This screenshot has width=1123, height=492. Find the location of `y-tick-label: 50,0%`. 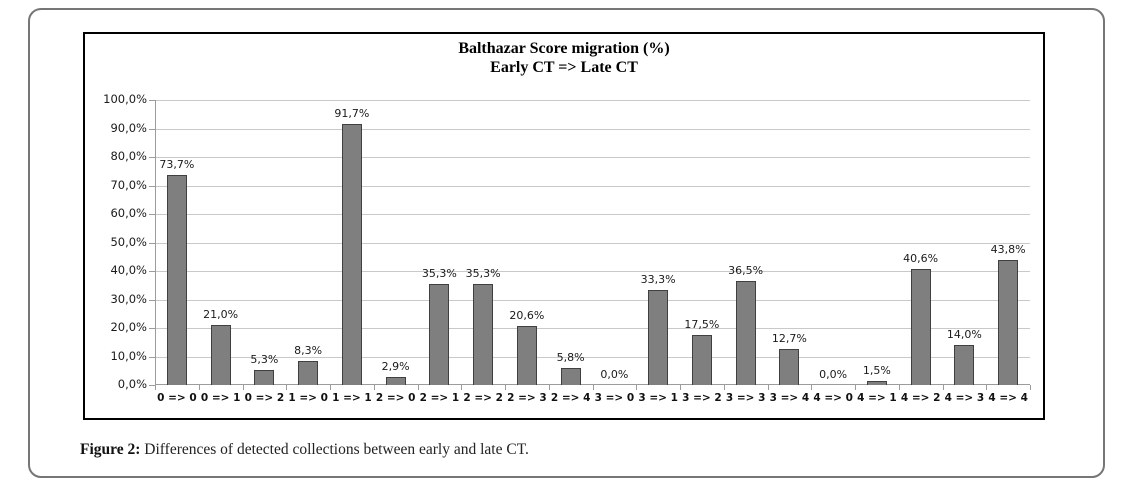

y-tick-label: 50,0% is located at coordinates (128, 241).